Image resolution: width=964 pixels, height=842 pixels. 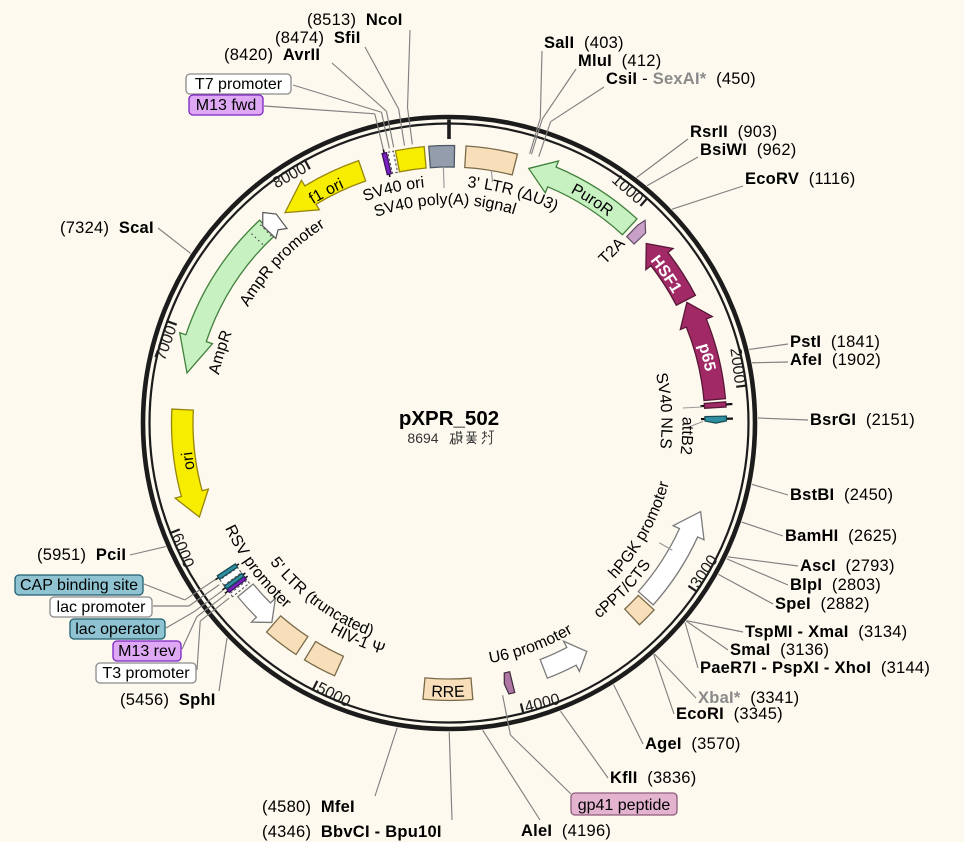 I want to click on svg-text: PaeR7I - PspXI - XhoI (3144), so click(x=815, y=668).